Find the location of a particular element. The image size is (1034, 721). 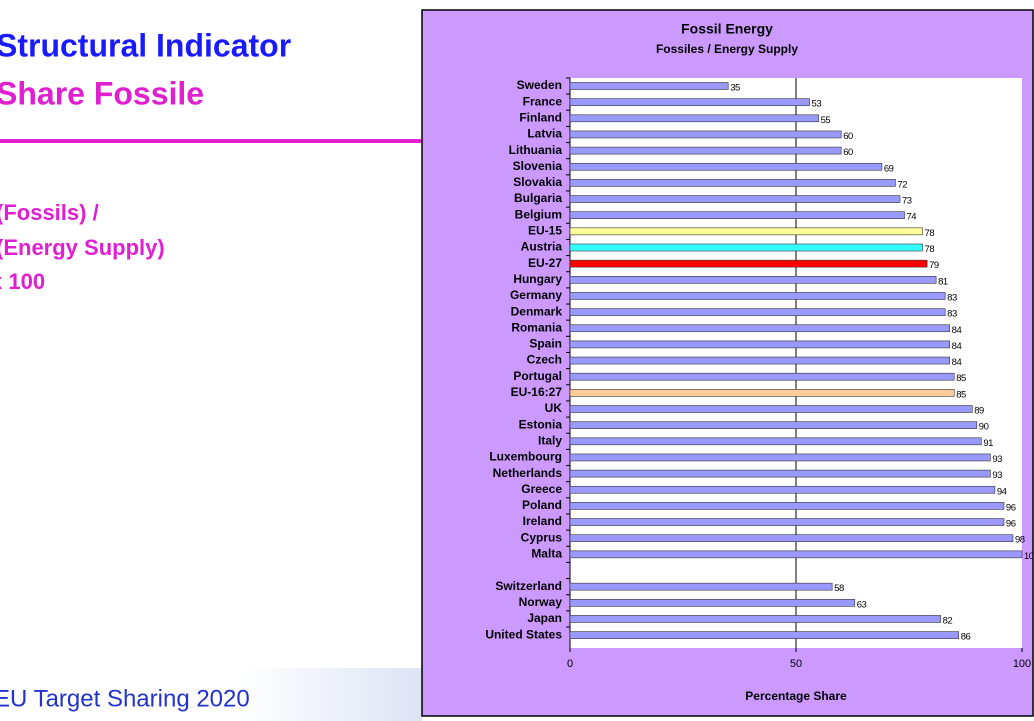

formula-line: (Fossils) / is located at coordinates (49, 212).